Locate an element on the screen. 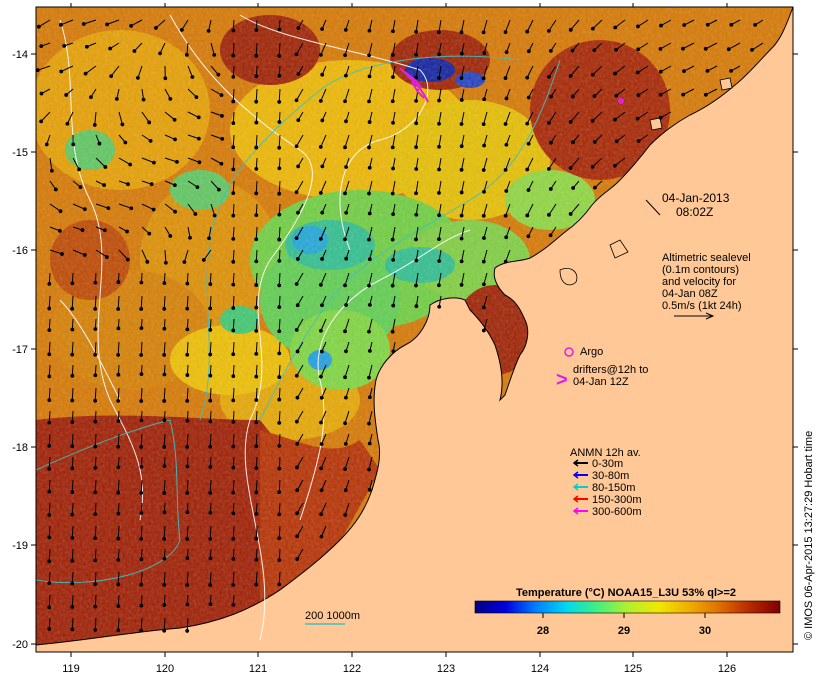 This screenshot has height=680, width=820. anmn-legend-label: 300-600m is located at coordinates (617, 512).